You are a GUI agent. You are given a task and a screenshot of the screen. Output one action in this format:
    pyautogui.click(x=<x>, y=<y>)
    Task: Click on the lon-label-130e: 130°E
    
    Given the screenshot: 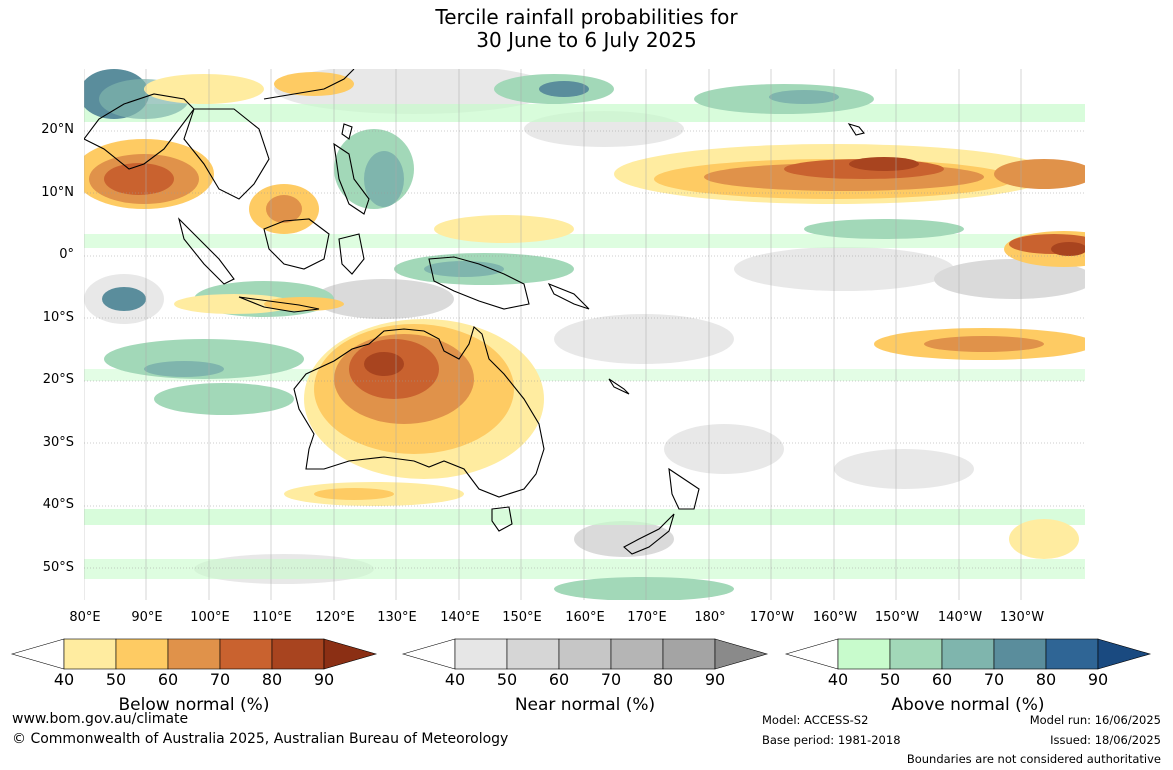 What is the action you would take?
    pyautogui.click(x=397, y=617)
    